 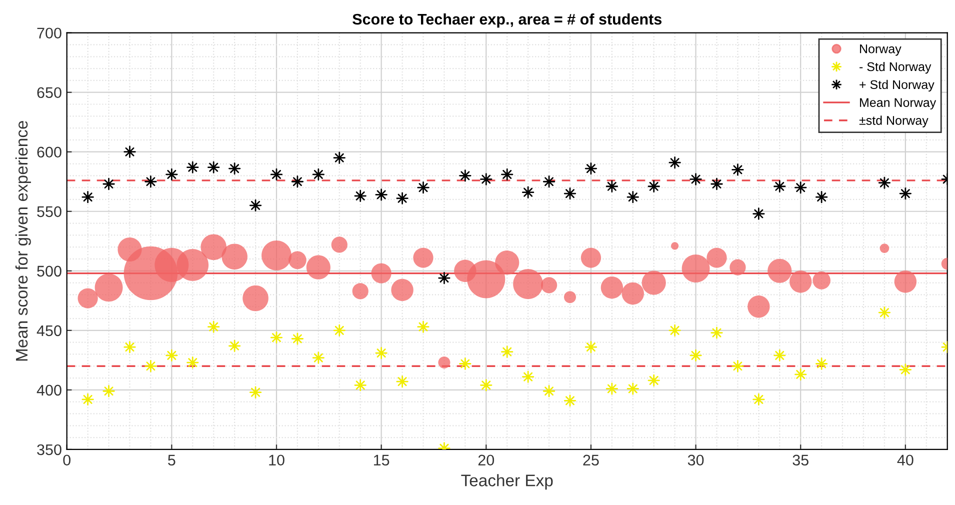 I want to click on chart-title: Score to Techaer exp., area = # of students, so click(x=507, y=20).